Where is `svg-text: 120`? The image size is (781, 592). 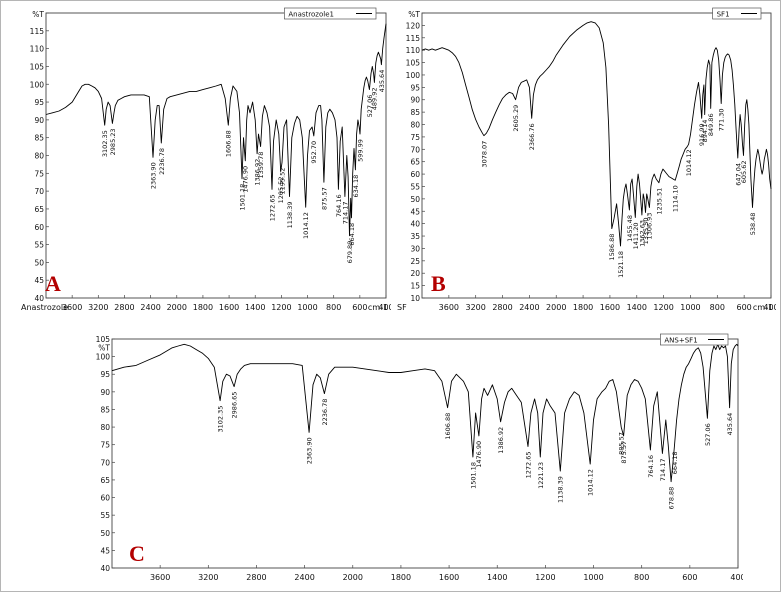
svg-text: 120 is located at coordinates (413, 25).